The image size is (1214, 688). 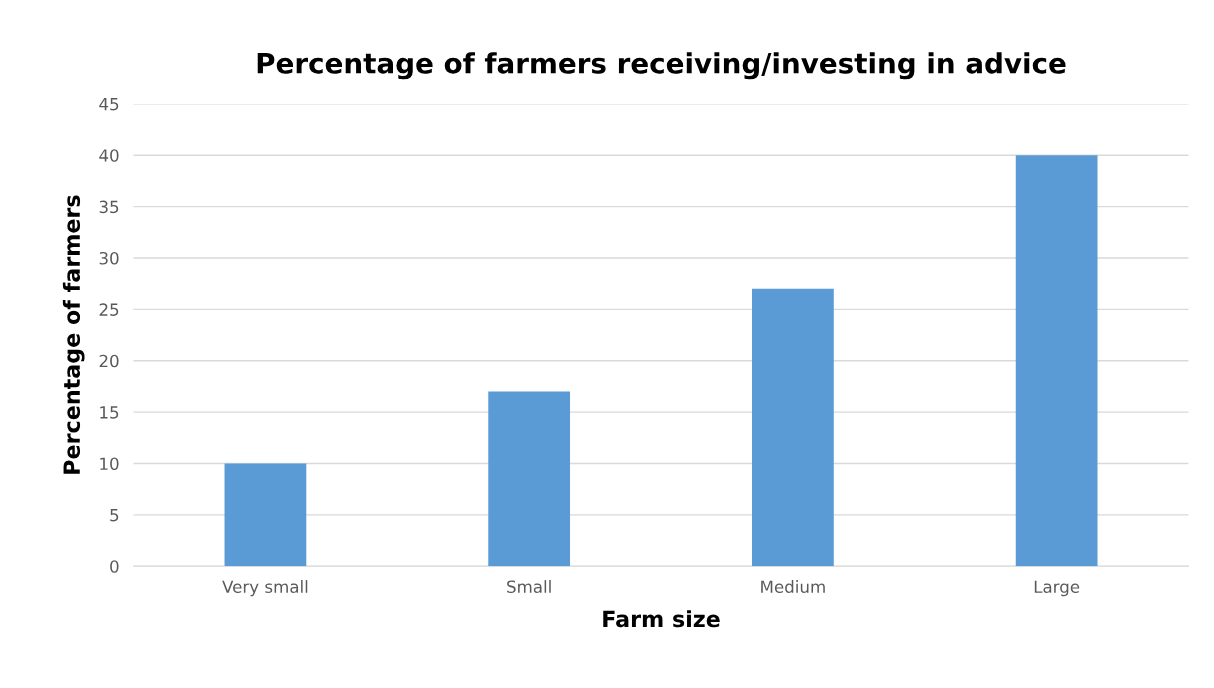 What do you see at coordinates (265, 588) in the screenshot?
I see `x-tick-label: Very small` at bounding box center [265, 588].